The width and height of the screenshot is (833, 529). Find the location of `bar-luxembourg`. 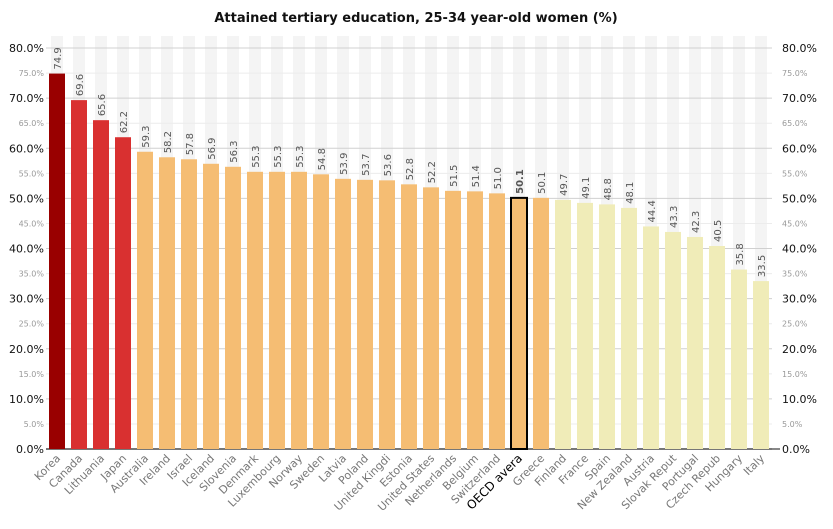

bar-luxembourg is located at coordinates (277, 310).